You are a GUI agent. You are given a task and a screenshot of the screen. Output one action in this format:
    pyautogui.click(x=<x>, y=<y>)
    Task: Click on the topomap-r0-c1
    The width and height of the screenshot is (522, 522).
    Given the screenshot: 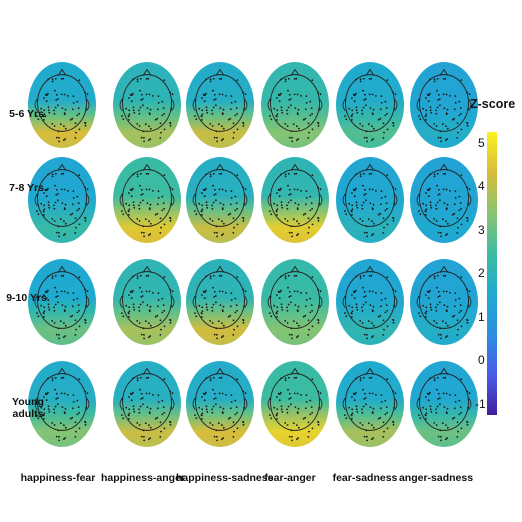 What is the action you would take?
    pyautogui.click(x=147, y=105)
    